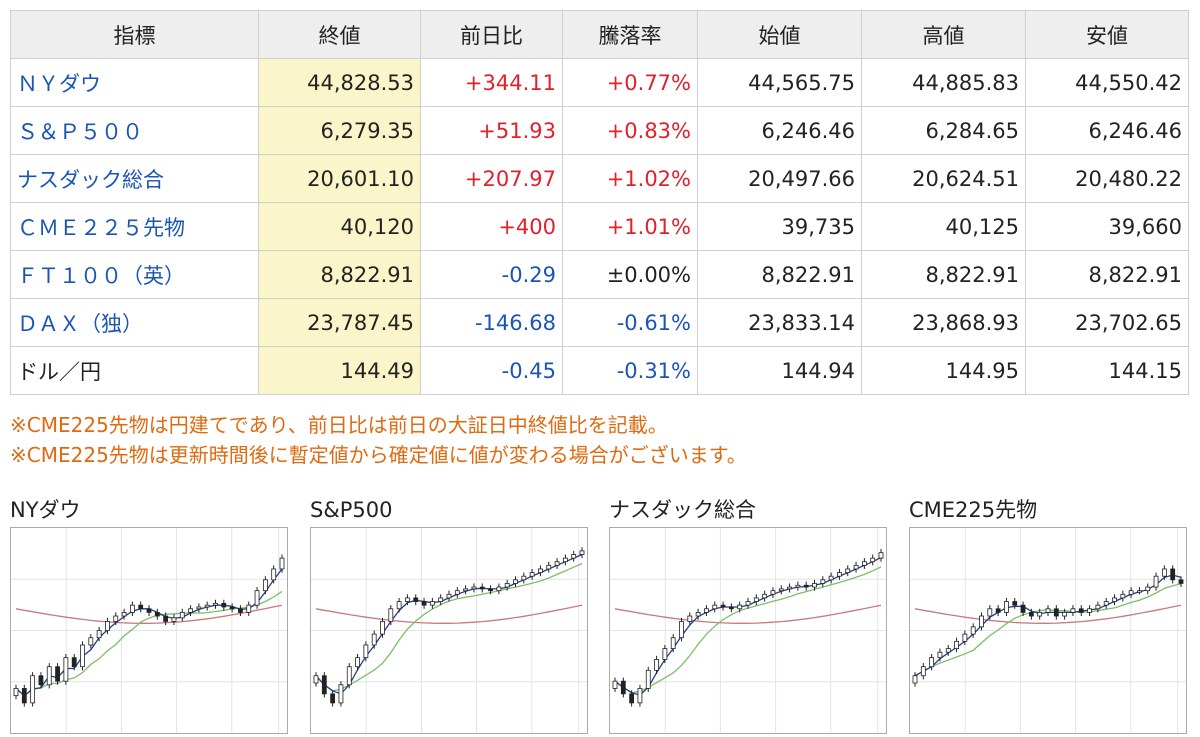 This screenshot has height=737, width=1200. I want to click on change-value: +400, so click(491, 226).